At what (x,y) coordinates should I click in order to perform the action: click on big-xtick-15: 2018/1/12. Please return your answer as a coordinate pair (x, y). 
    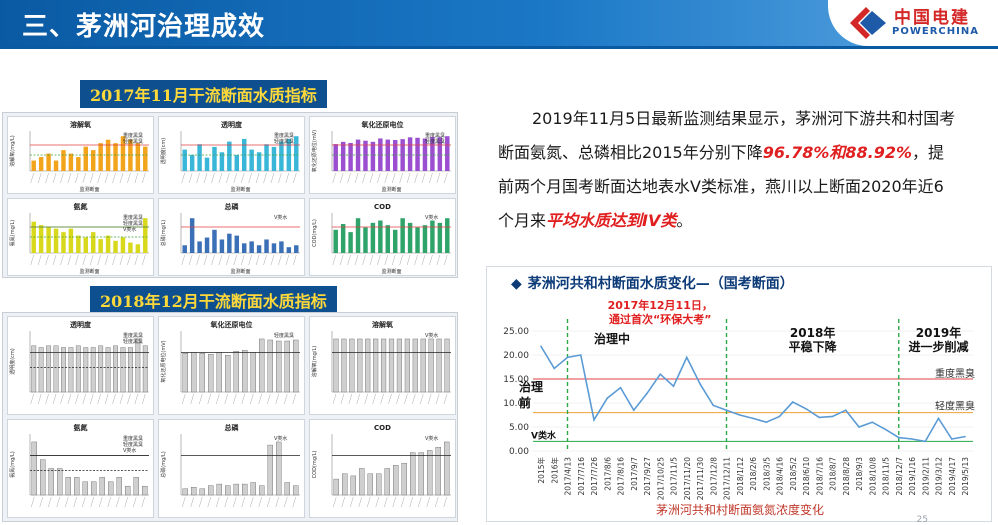
    Looking at the image, I should click on (740, 476).